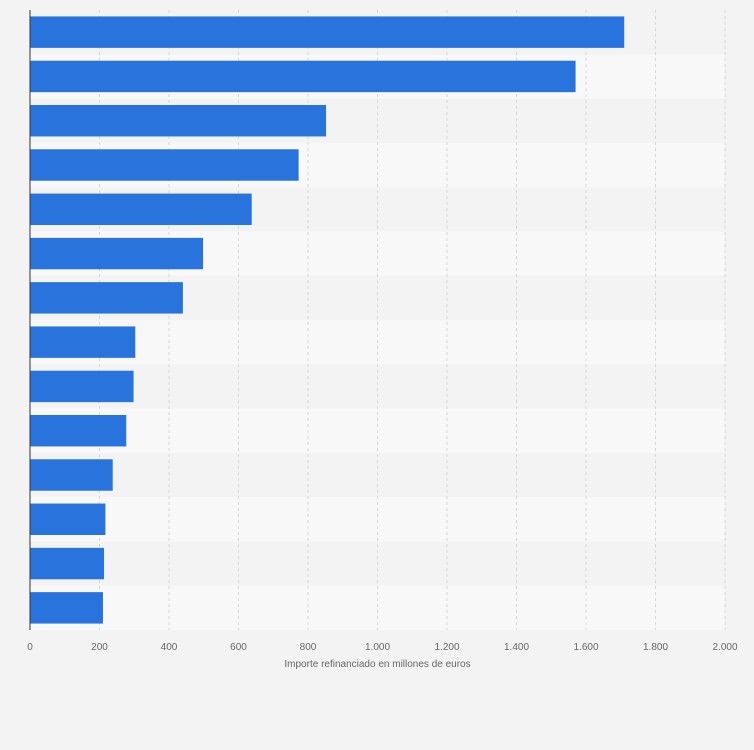 Image resolution: width=754 pixels, height=750 pixels. Describe the element at coordinates (446, 647) in the screenshot. I see `x-tick-label: 1.200` at that location.